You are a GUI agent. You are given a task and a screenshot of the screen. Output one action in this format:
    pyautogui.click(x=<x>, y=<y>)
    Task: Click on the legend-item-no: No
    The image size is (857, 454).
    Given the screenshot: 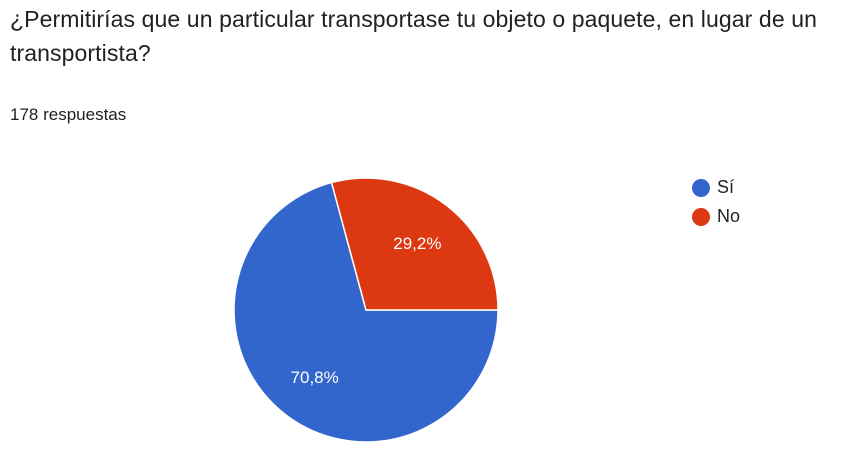 What is the action you would take?
    pyautogui.click(x=716, y=216)
    